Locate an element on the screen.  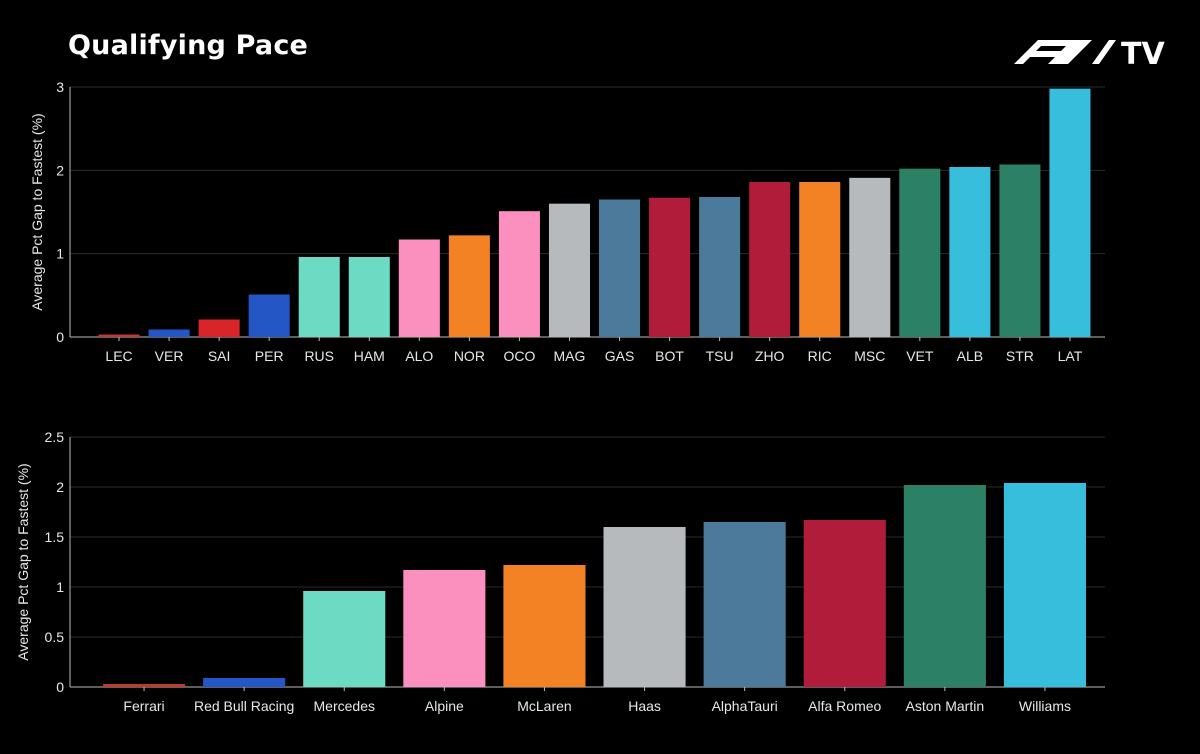
x-tick-label: AlphaTauri is located at coordinates (745, 706).